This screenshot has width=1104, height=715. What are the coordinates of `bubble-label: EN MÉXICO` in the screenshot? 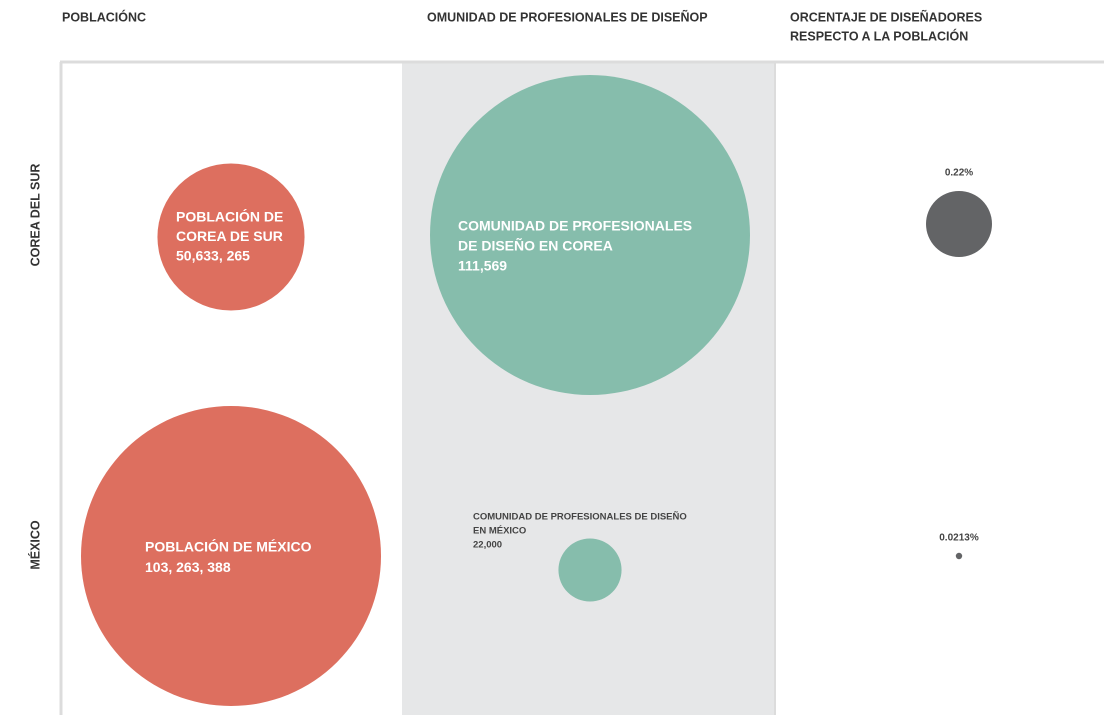 It's located at (499, 531).